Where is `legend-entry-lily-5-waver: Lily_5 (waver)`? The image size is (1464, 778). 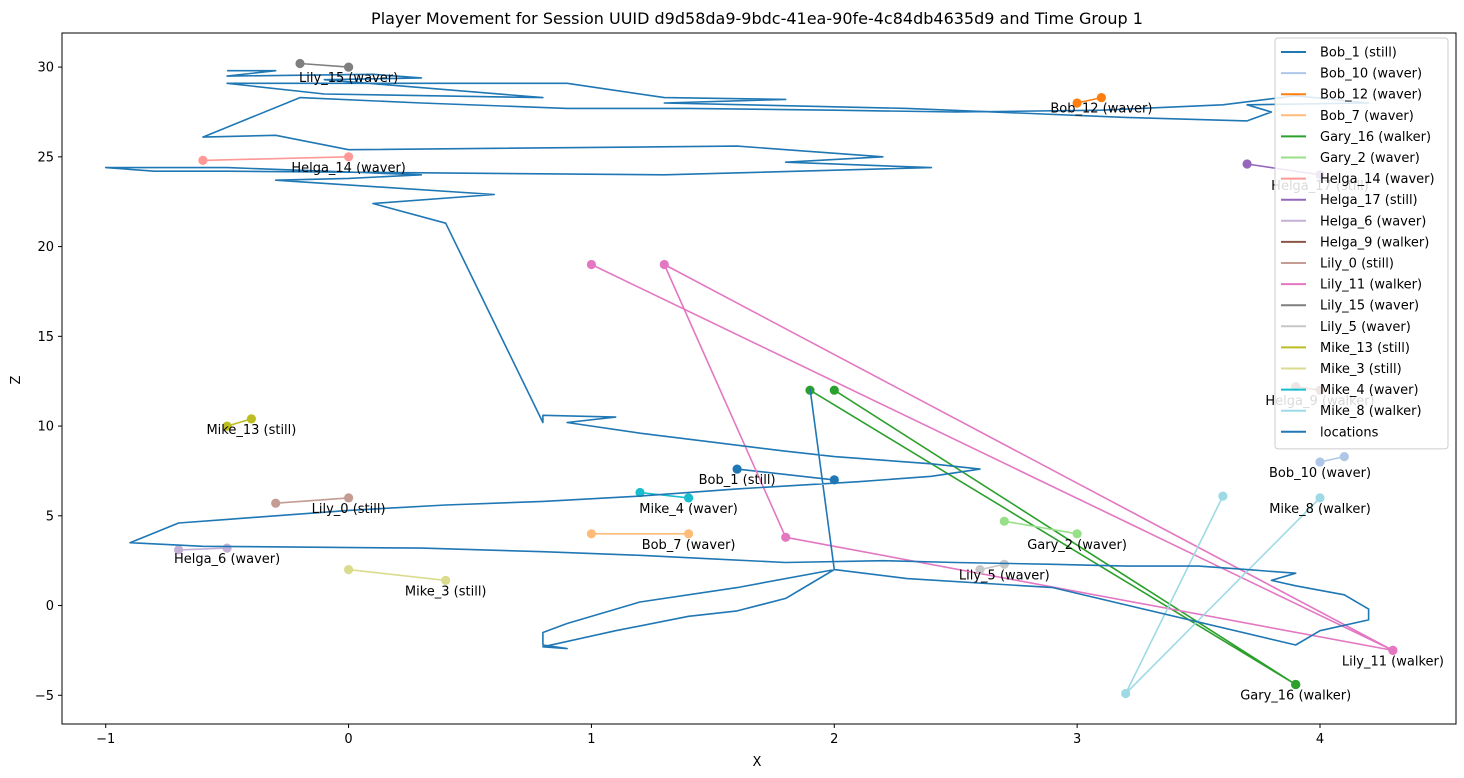 legend-entry-lily-5-waver: Lily_5 (waver) is located at coordinates (1365, 327).